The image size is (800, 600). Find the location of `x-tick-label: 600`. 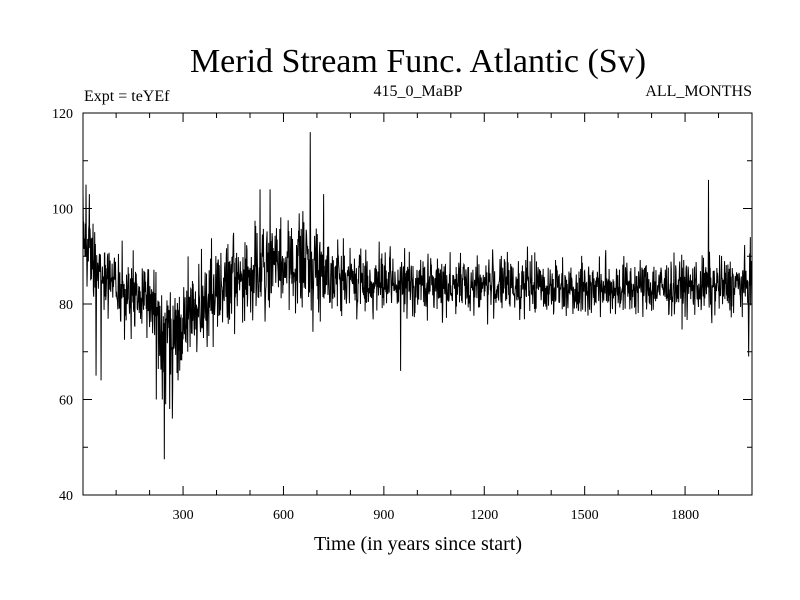

x-tick-label: 600 is located at coordinates (283, 515).